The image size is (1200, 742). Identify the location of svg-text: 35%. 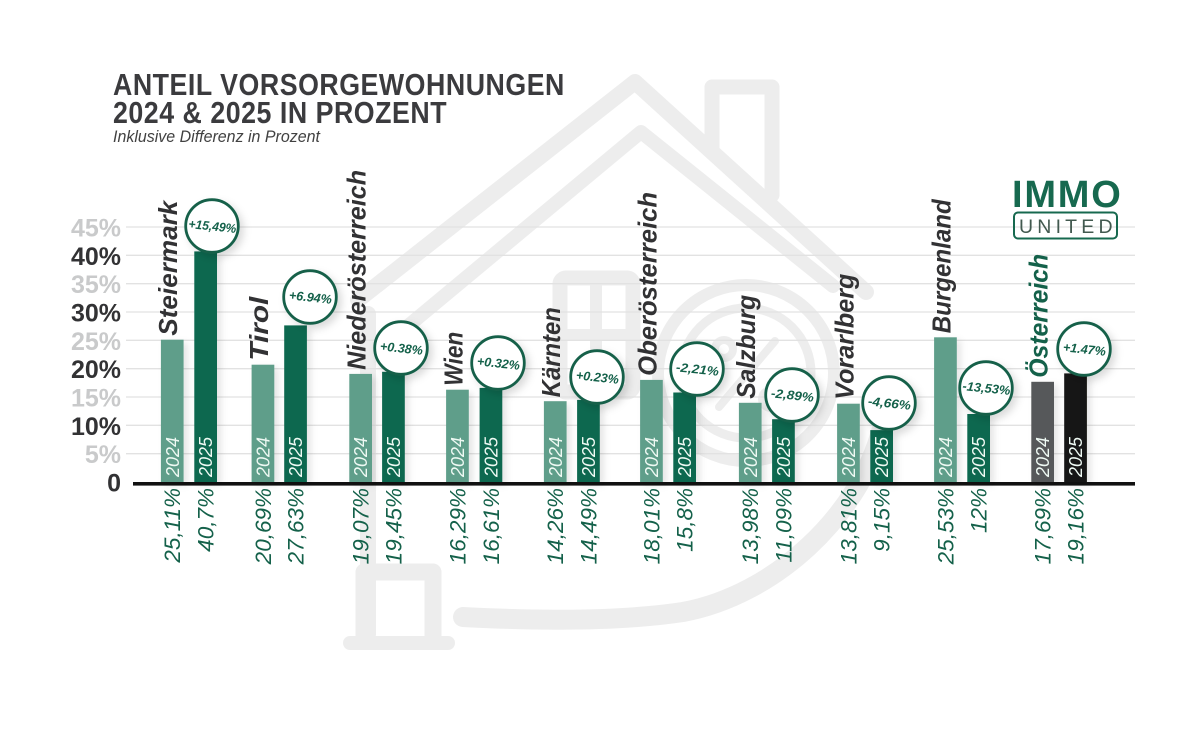
(96, 285).